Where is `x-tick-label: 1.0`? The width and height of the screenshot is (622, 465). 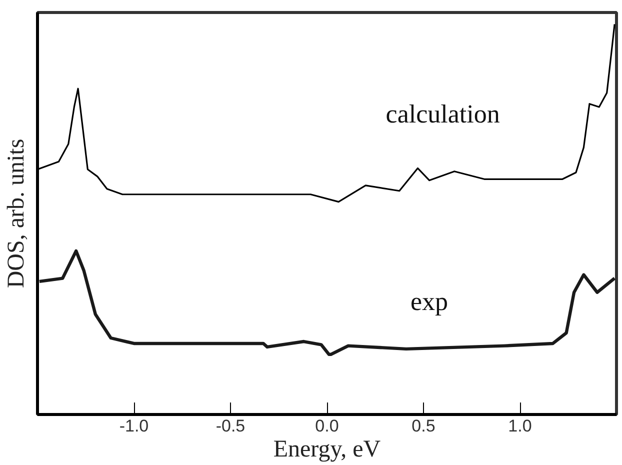
x-tick-label: 1.0 is located at coordinates (520, 426).